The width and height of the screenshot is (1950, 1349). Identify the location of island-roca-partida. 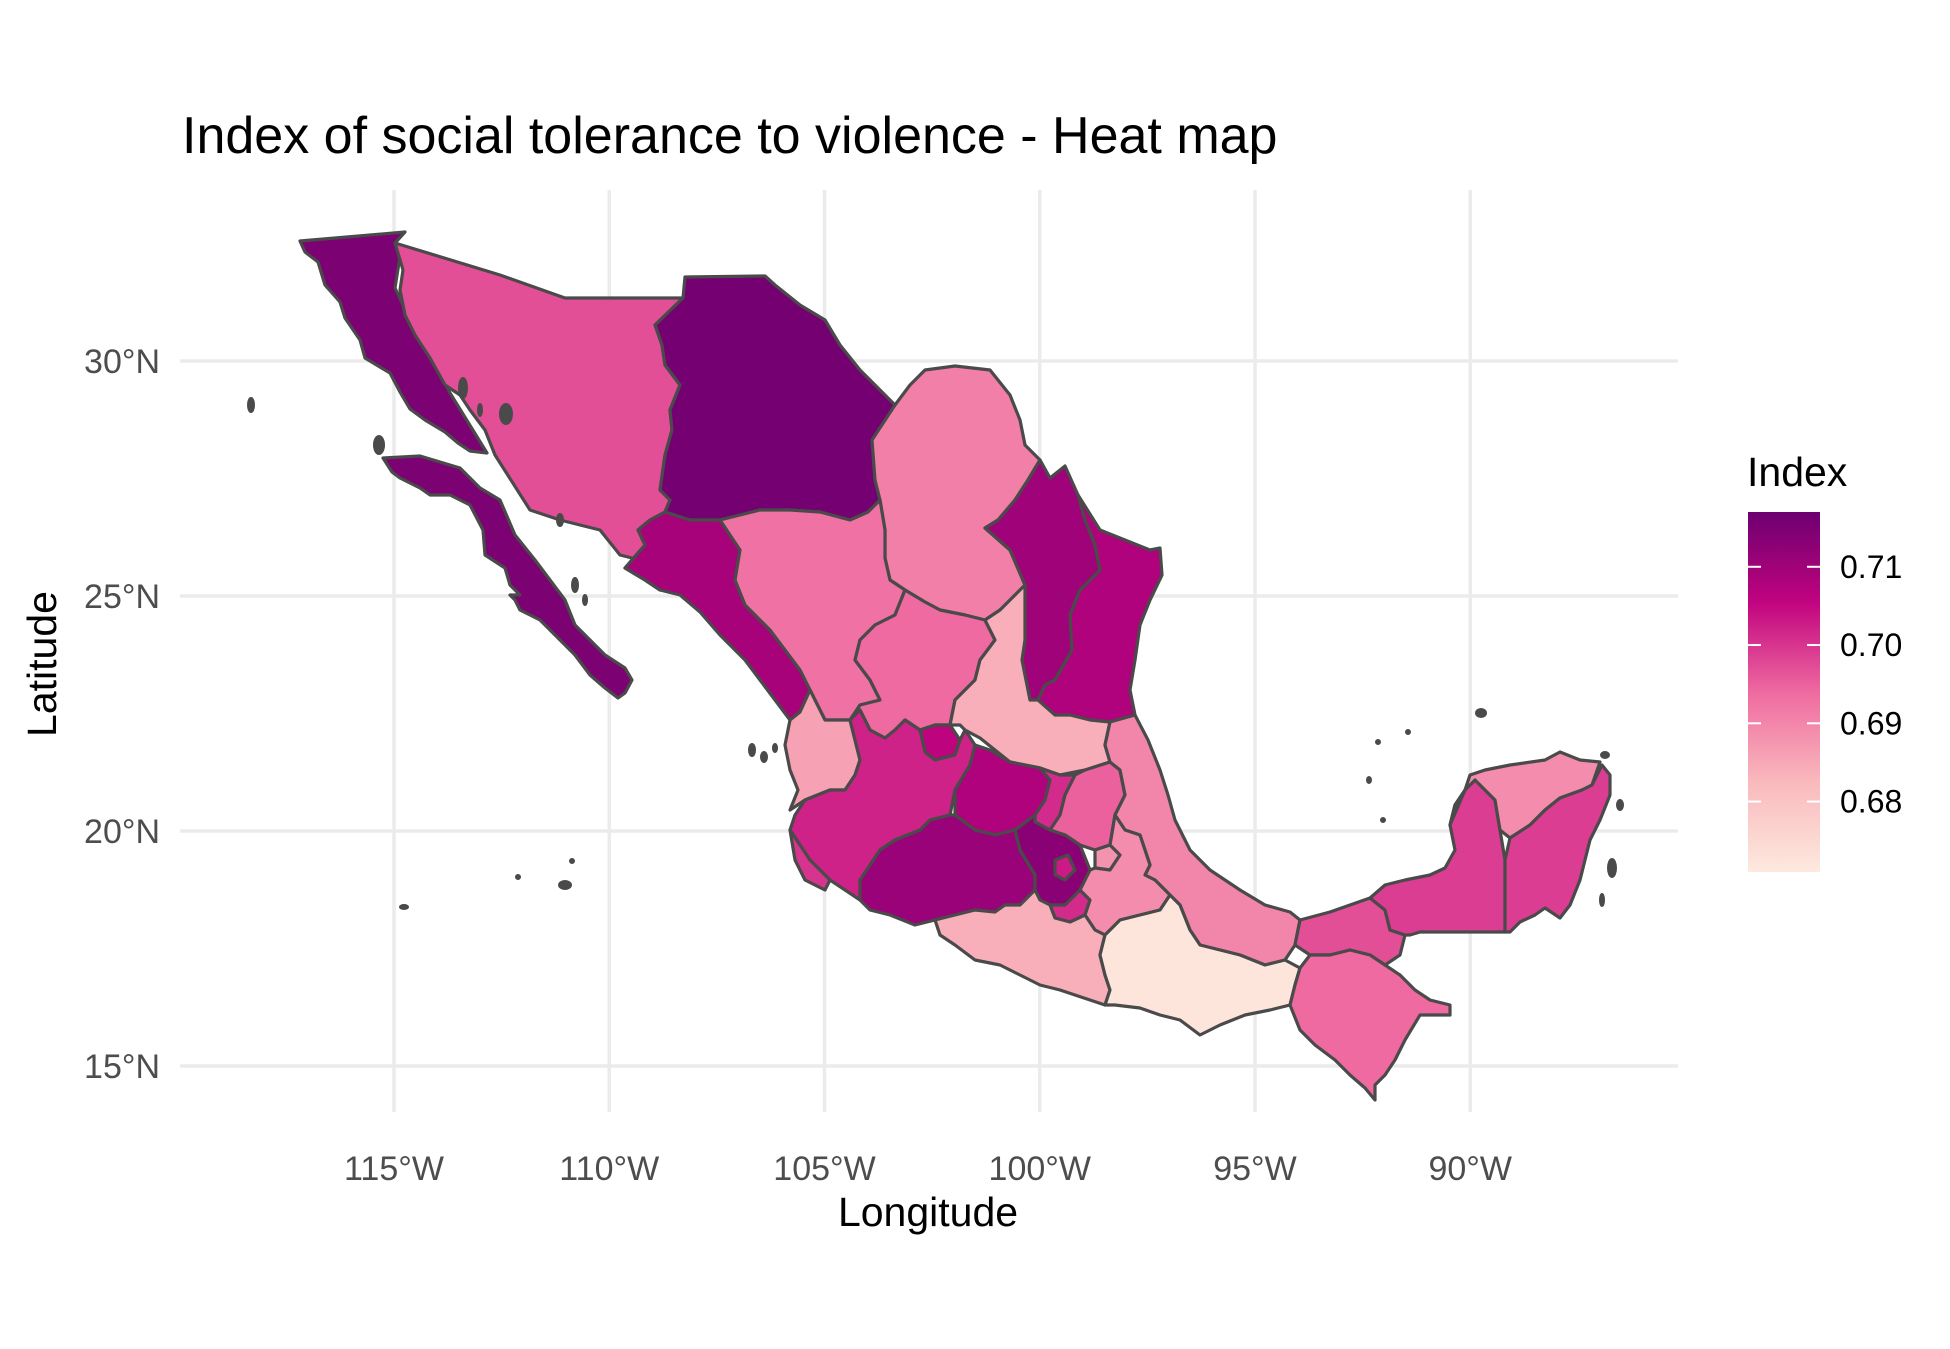
(518, 877).